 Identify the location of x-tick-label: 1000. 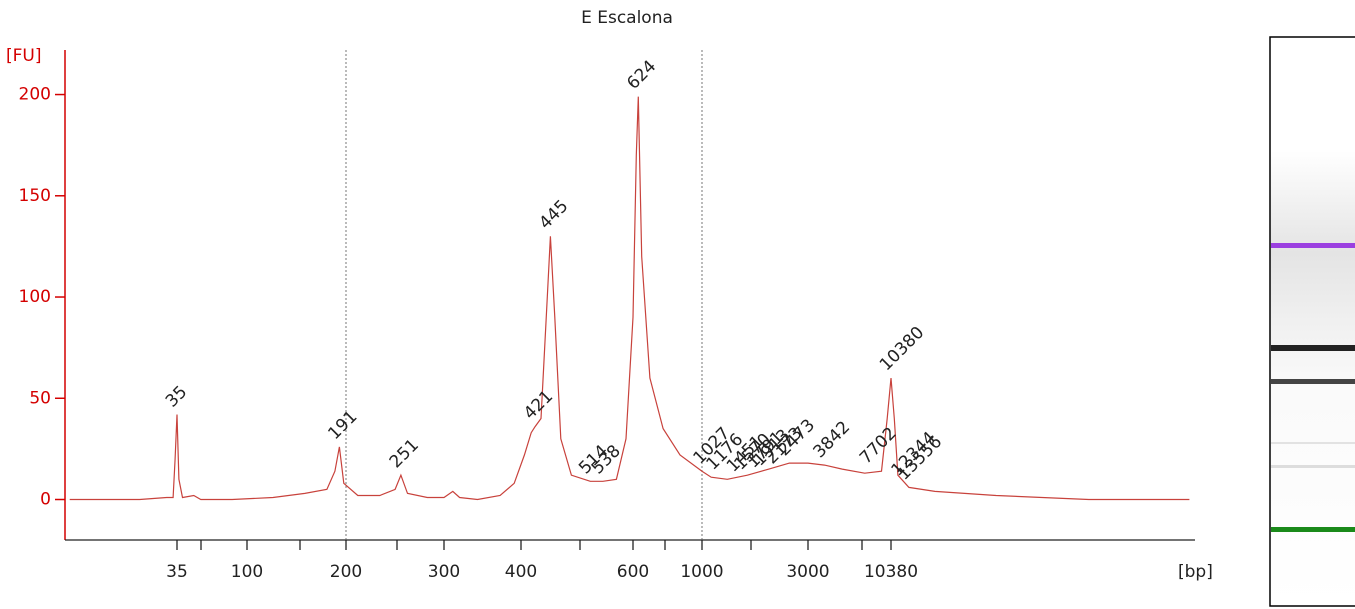
(701, 572).